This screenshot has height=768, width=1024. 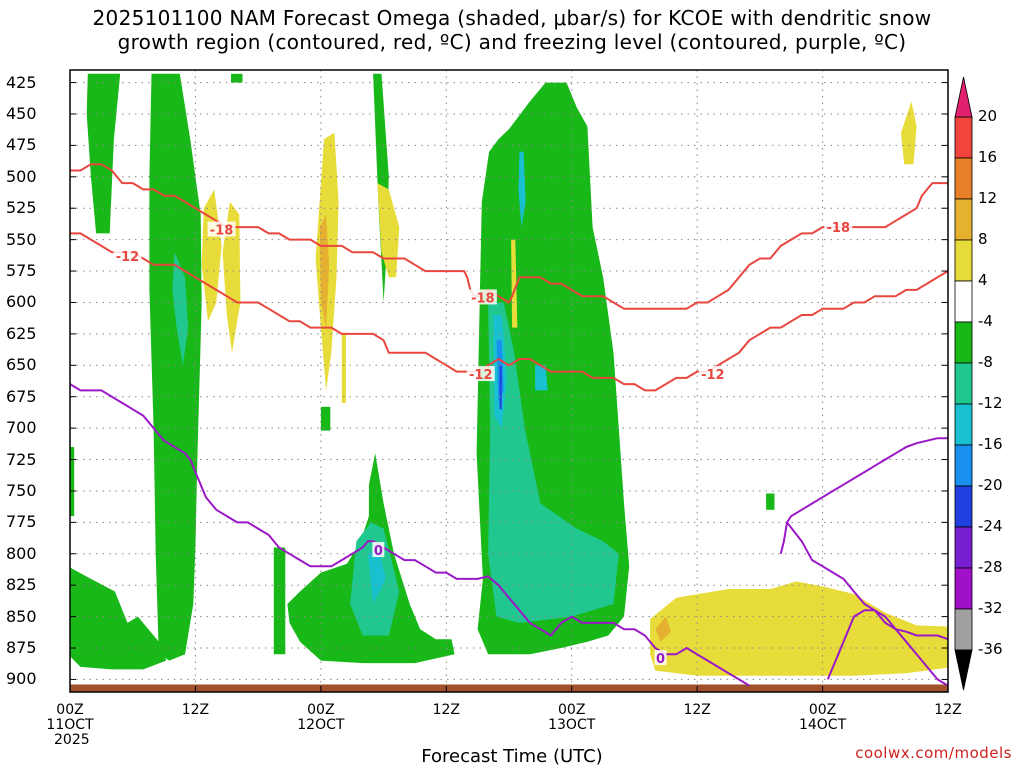 What do you see at coordinates (321, 710) in the screenshot?
I see `time-tick-2-line-0: 00Z` at bounding box center [321, 710].